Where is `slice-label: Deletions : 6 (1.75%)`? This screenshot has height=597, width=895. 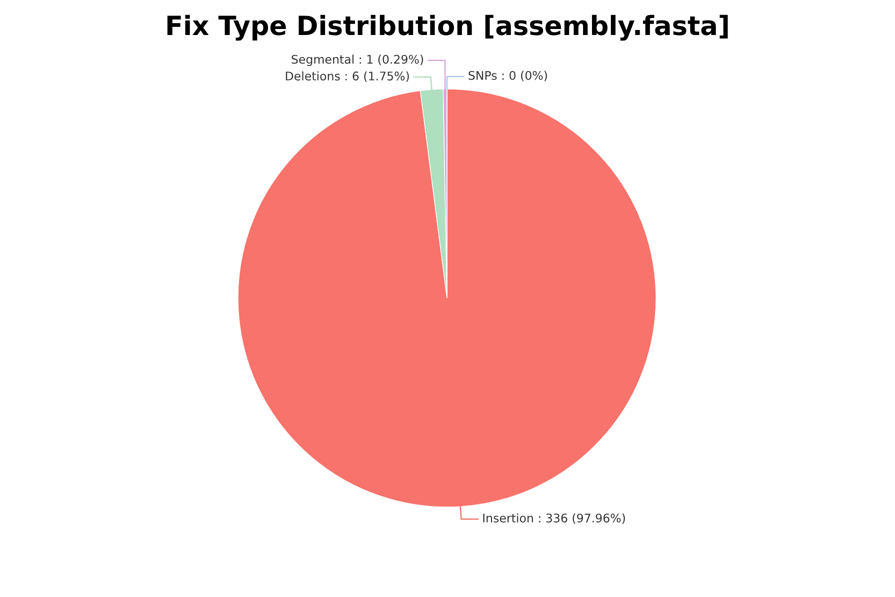 slice-label: Deletions : 6 (1.75%) is located at coordinates (347, 76).